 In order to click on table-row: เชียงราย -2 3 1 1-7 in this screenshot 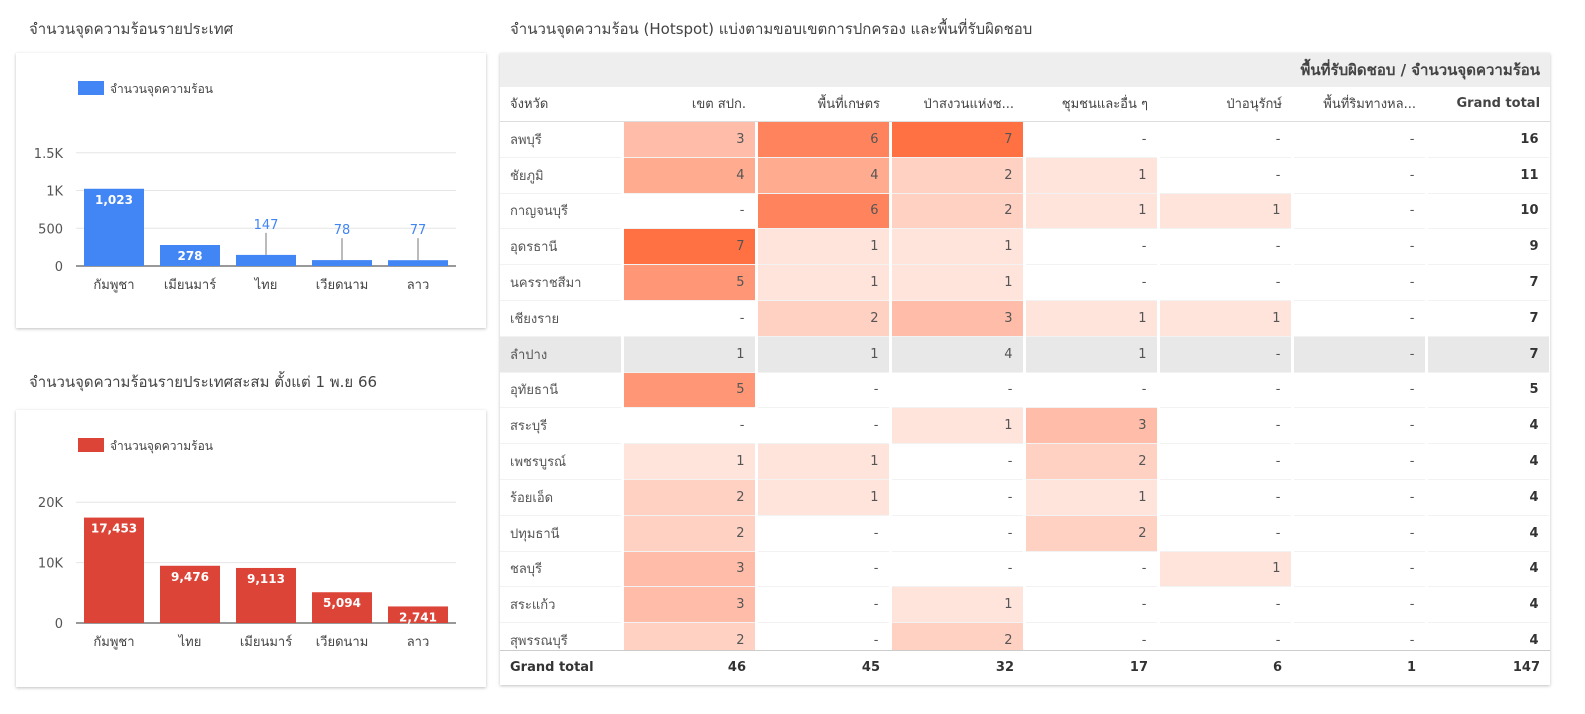, I will do `click(1025, 318)`.